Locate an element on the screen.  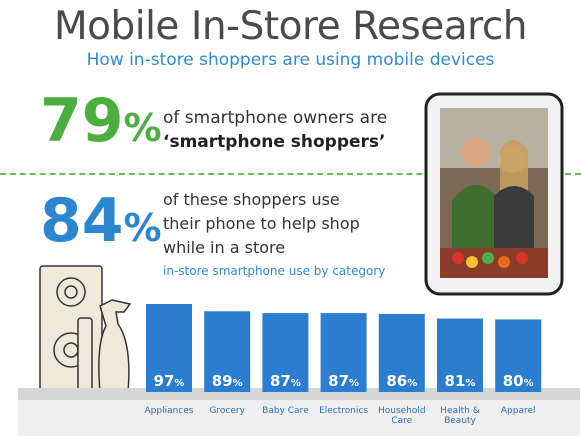
category-label: Household is located at coordinates (402, 411).